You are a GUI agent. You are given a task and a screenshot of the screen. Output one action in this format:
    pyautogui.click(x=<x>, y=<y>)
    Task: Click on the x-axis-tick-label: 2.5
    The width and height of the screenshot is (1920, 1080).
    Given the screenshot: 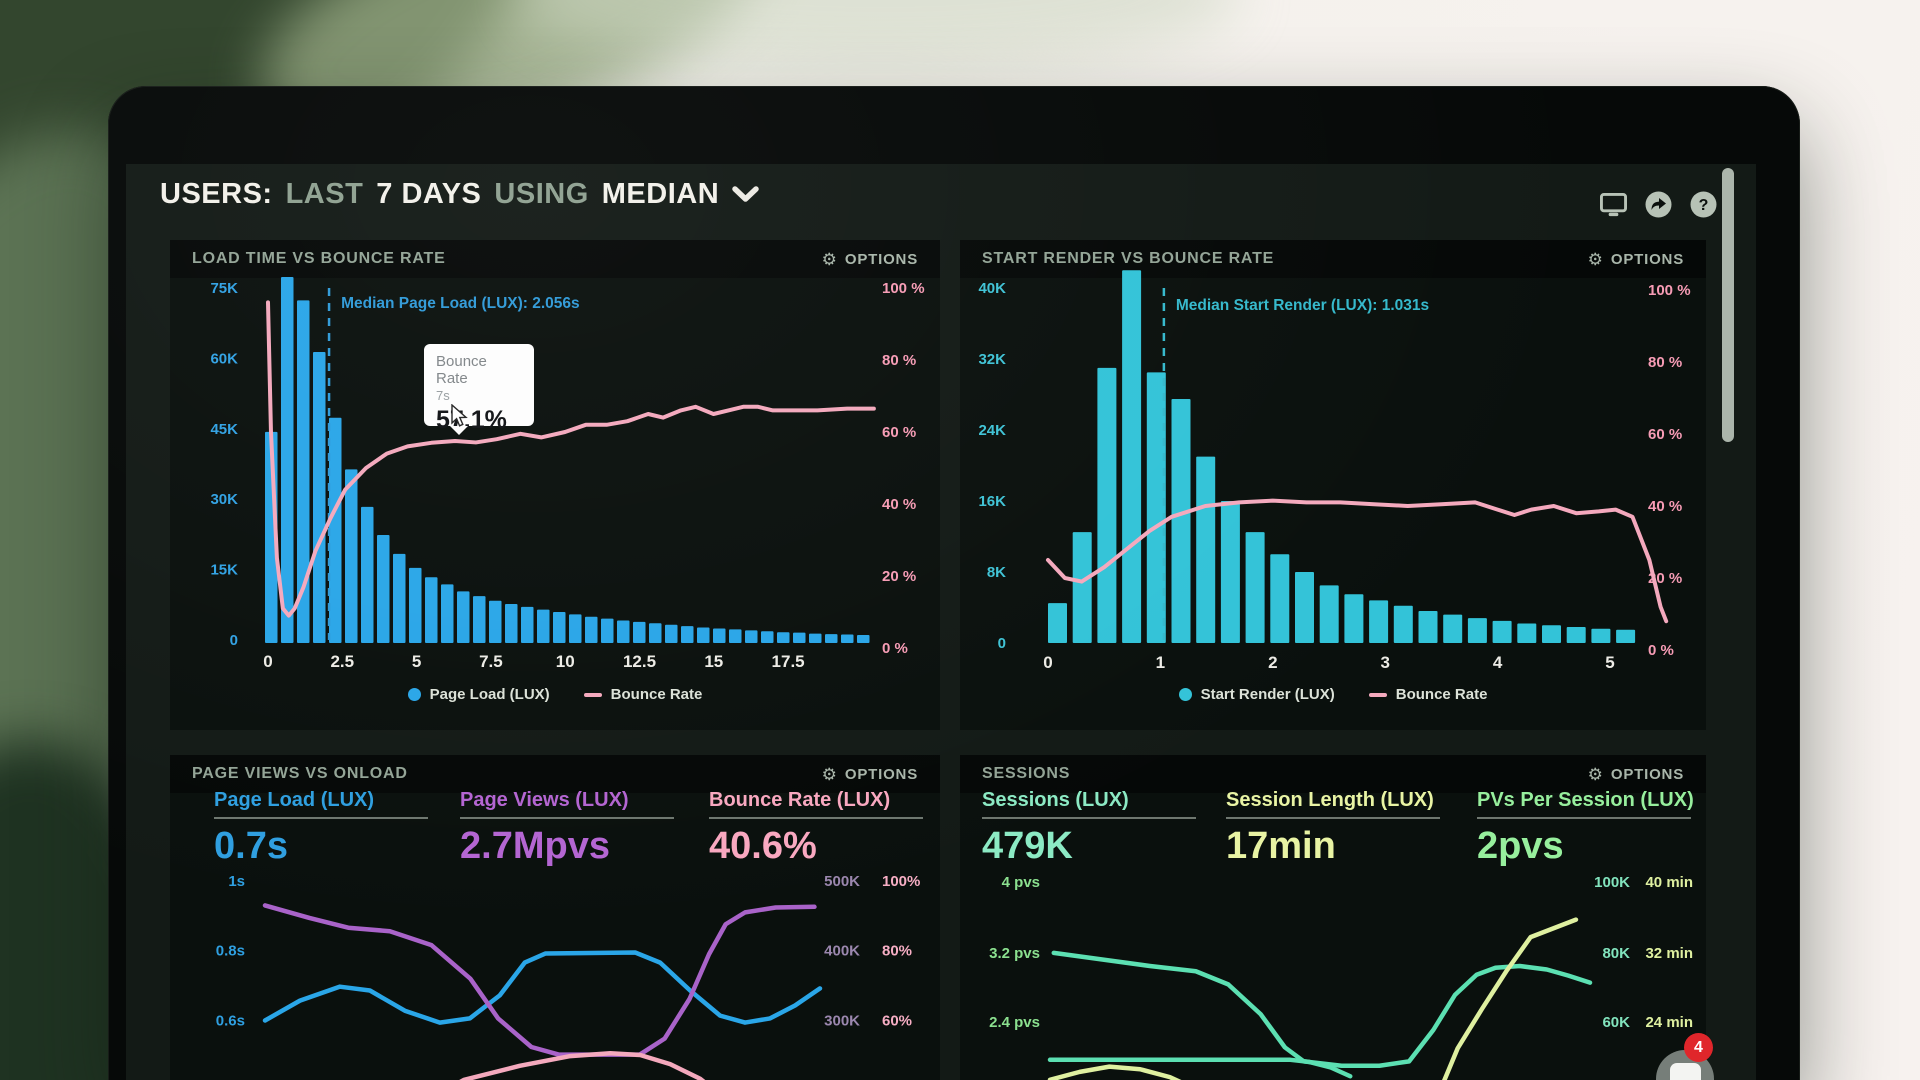 What is the action you would take?
    pyautogui.click(x=342, y=661)
    